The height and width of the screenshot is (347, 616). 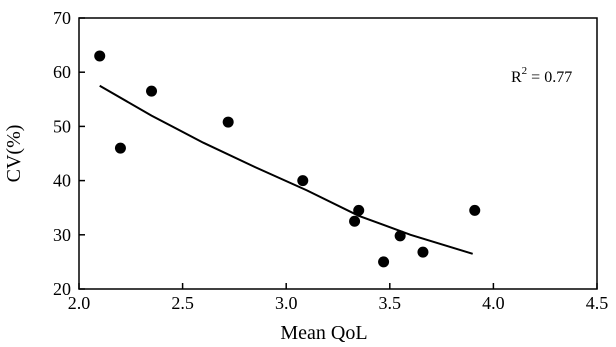 What do you see at coordinates (549, 77) in the screenshot?
I see `annotation-value: = 0.77` at bounding box center [549, 77].